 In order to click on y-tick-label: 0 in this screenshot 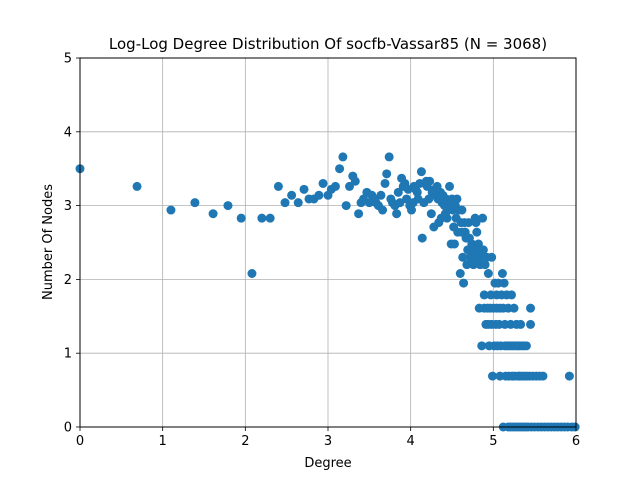, I will do `click(68, 428)`.